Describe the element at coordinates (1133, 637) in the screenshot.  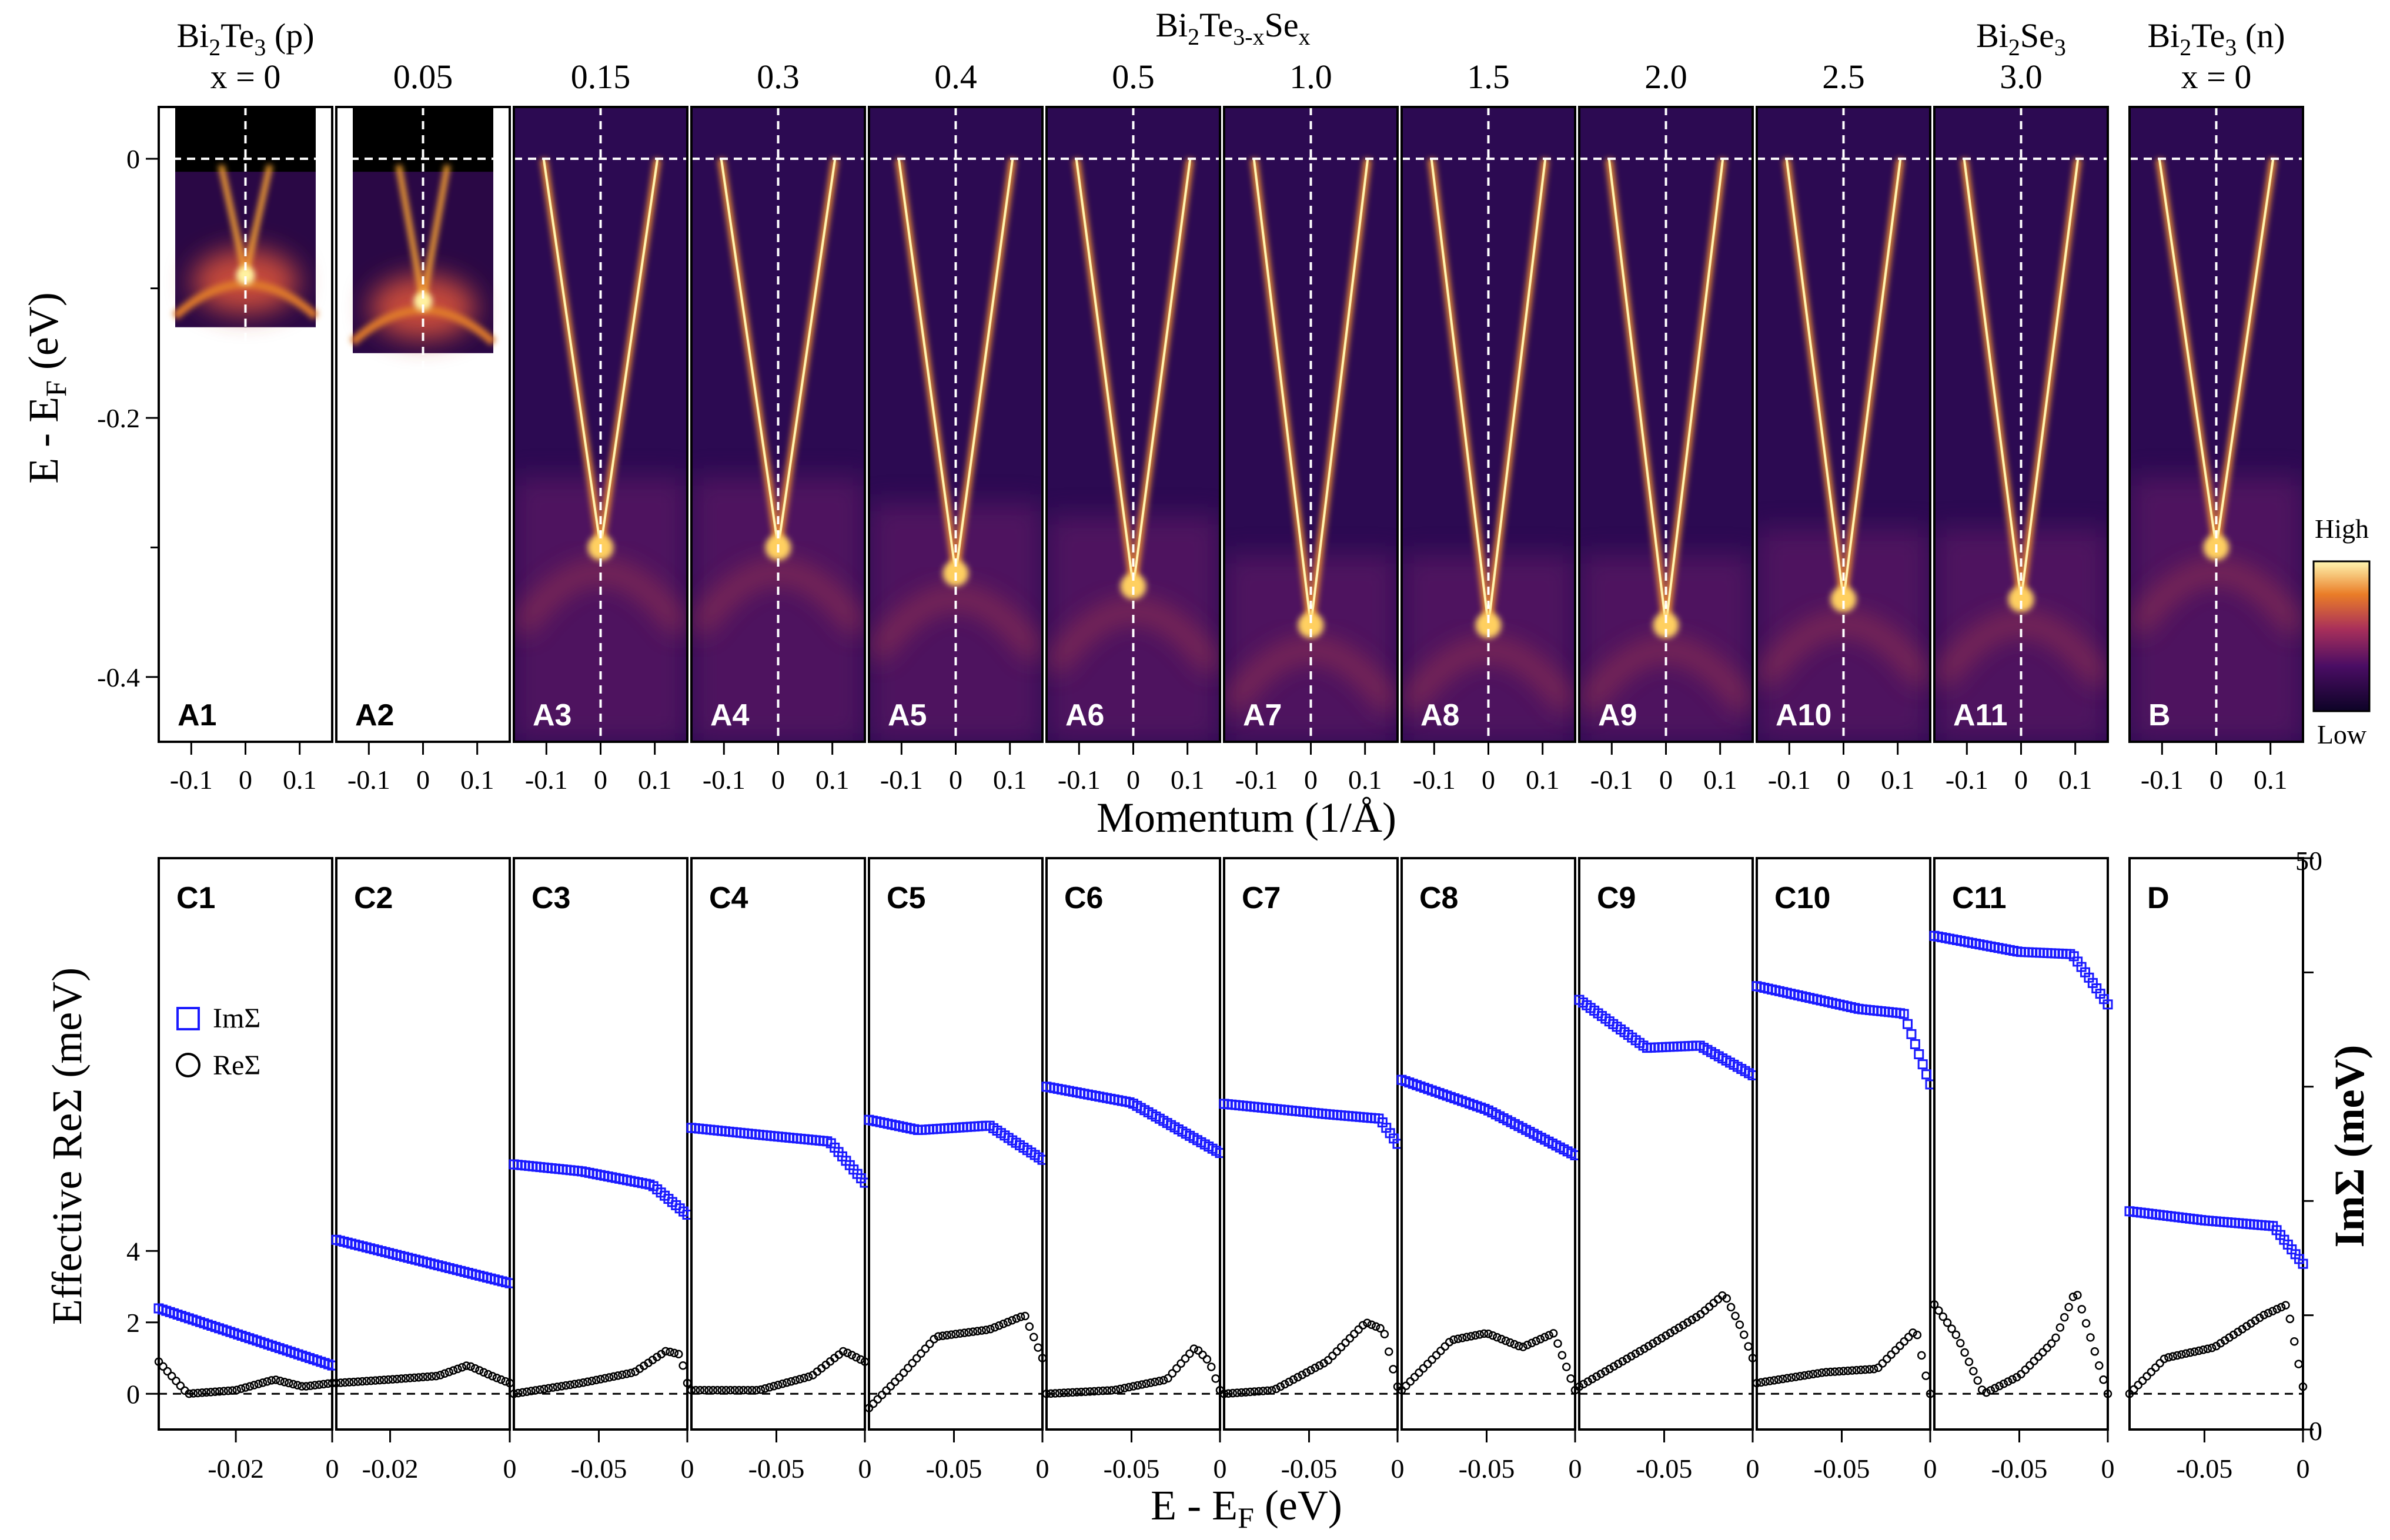
I see `bulk-band-edge` at that location.